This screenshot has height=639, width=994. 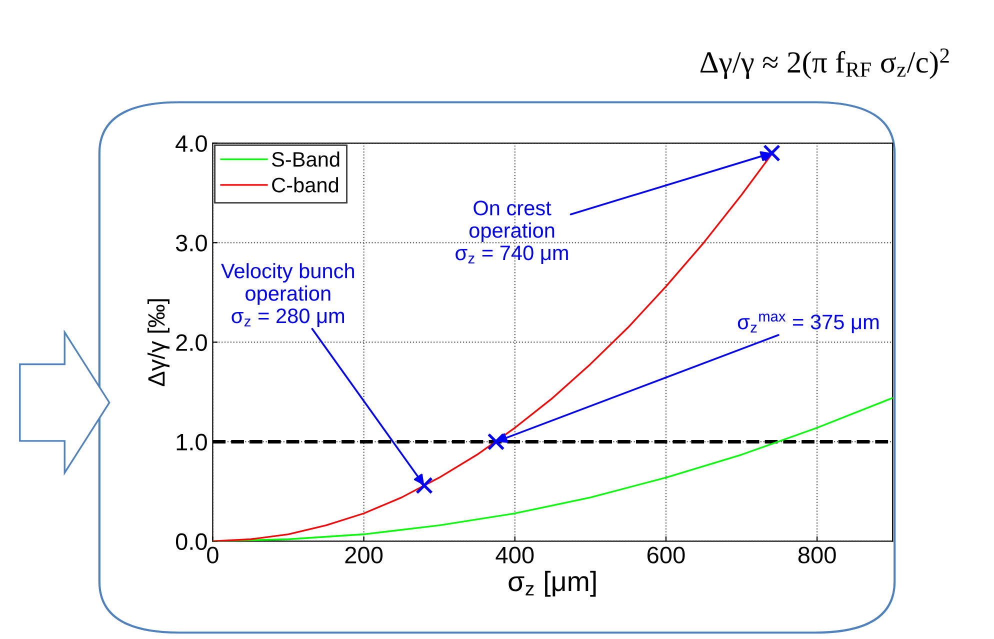 I want to click on x-tick-label: 400, so click(x=515, y=555).